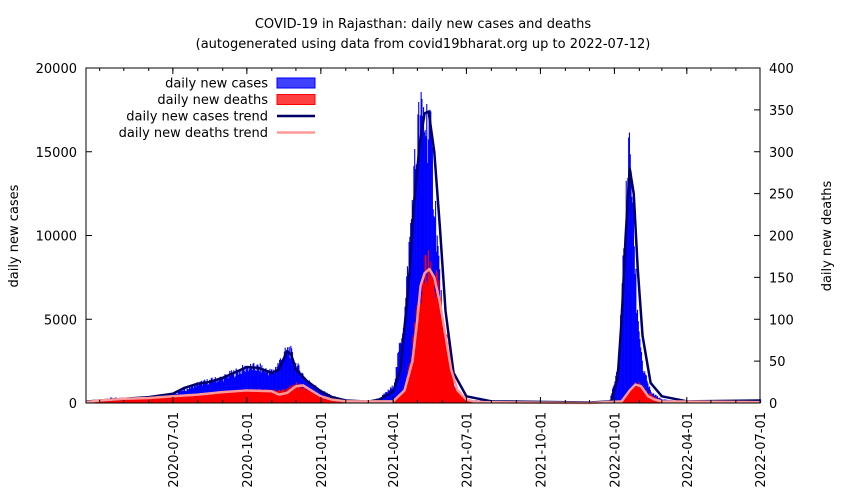 This screenshot has height=500, width=850. What do you see at coordinates (541, 450) in the screenshot?
I see `x-tick-label: 2021-10-01` at bounding box center [541, 450].